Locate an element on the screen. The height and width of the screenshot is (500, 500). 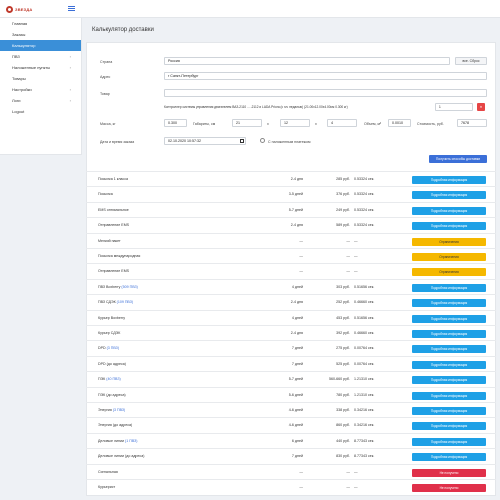
pickup-points-link: (40 ПВЗ) is located at coordinates (113, 379).